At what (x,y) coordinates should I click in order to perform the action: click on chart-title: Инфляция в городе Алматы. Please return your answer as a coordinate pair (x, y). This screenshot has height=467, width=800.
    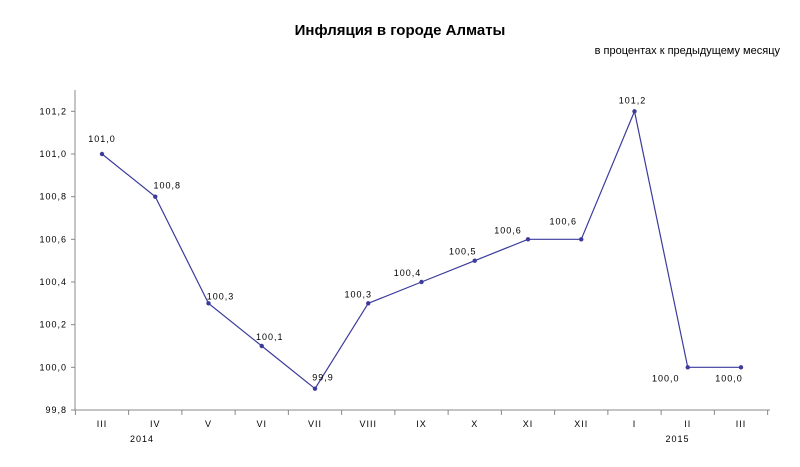
    Looking at the image, I should click on (400, 30).